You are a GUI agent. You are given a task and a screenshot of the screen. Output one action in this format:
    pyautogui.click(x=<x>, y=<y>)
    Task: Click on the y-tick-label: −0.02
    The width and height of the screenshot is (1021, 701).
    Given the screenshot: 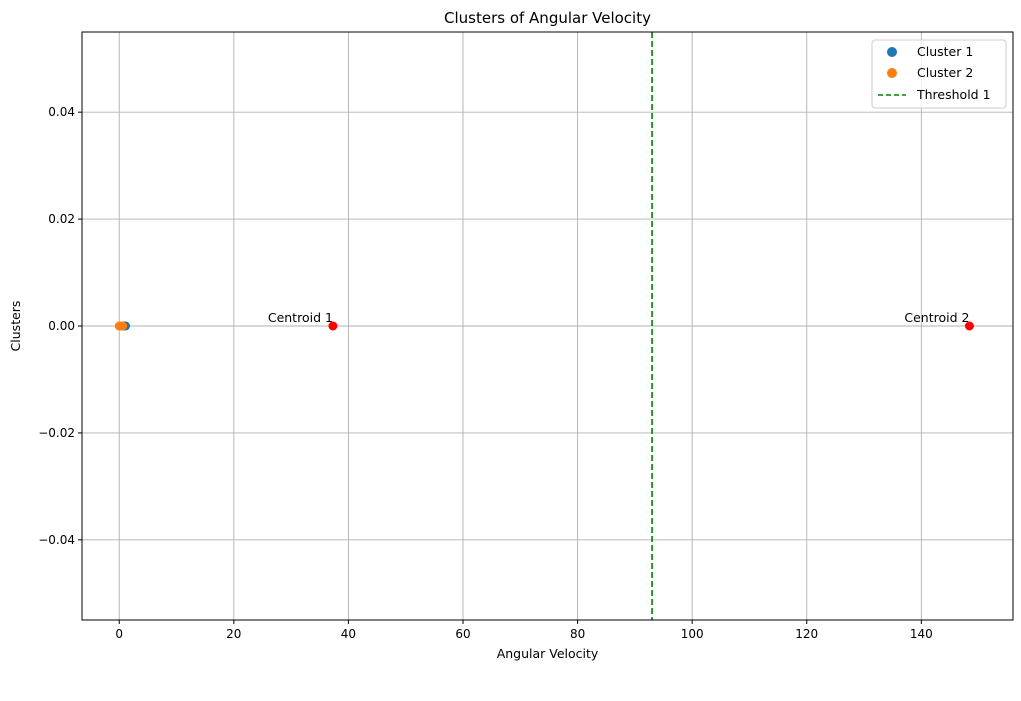 What is the action you would take?
    pyautogui.click(x=56, y=433)
    